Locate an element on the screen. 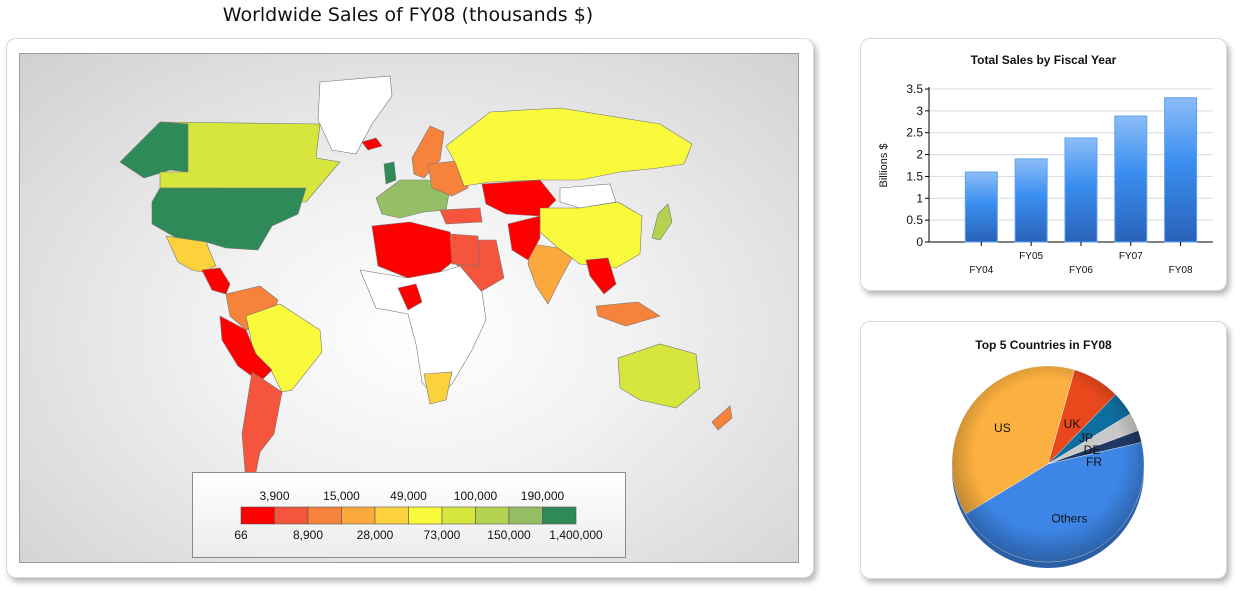 Image resolution: width=1240 pixels, height=591 pixels. pie-shading is located at coordinates (1048, 464).